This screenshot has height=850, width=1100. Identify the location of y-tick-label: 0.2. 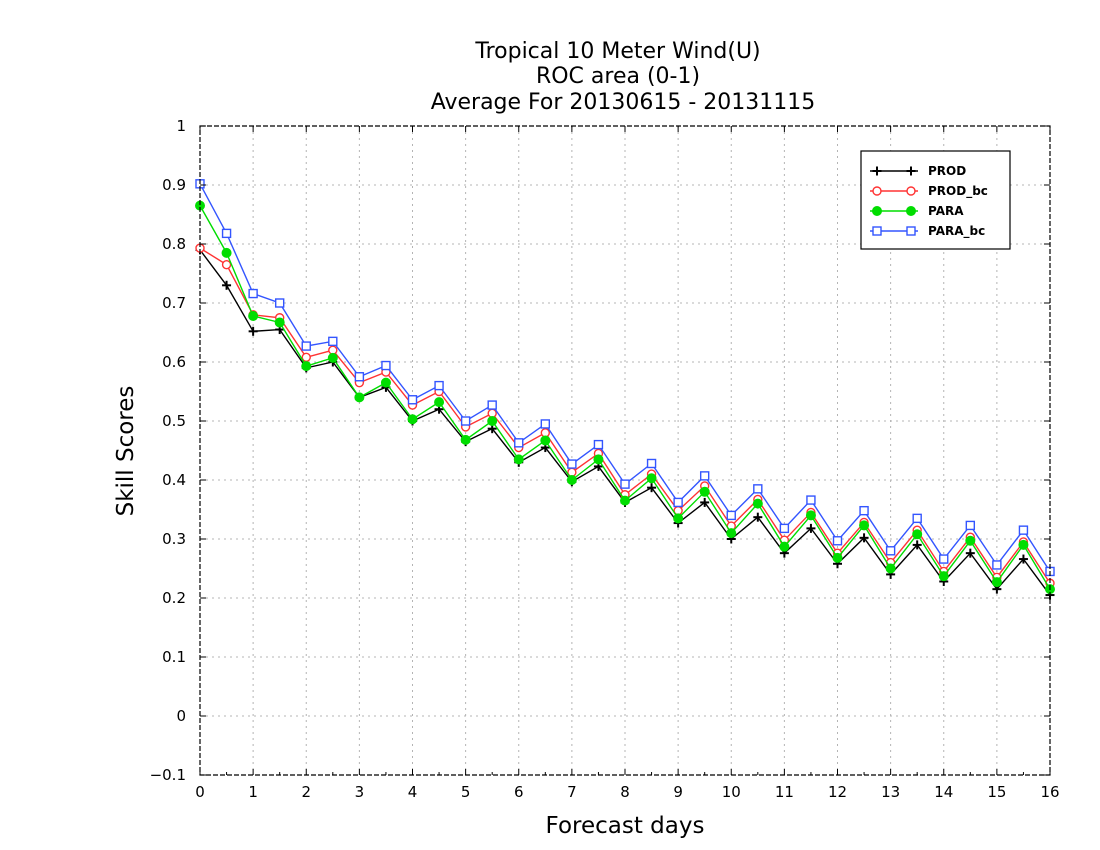
(174, 598).